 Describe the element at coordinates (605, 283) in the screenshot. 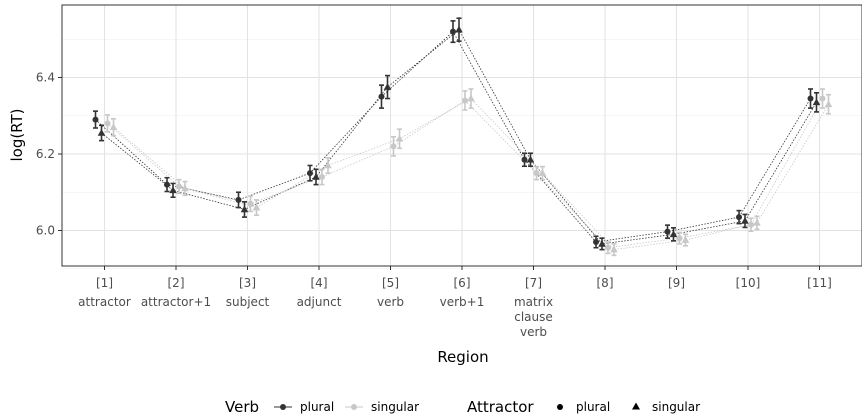

I see `x-tick-label: [8]` at that location.